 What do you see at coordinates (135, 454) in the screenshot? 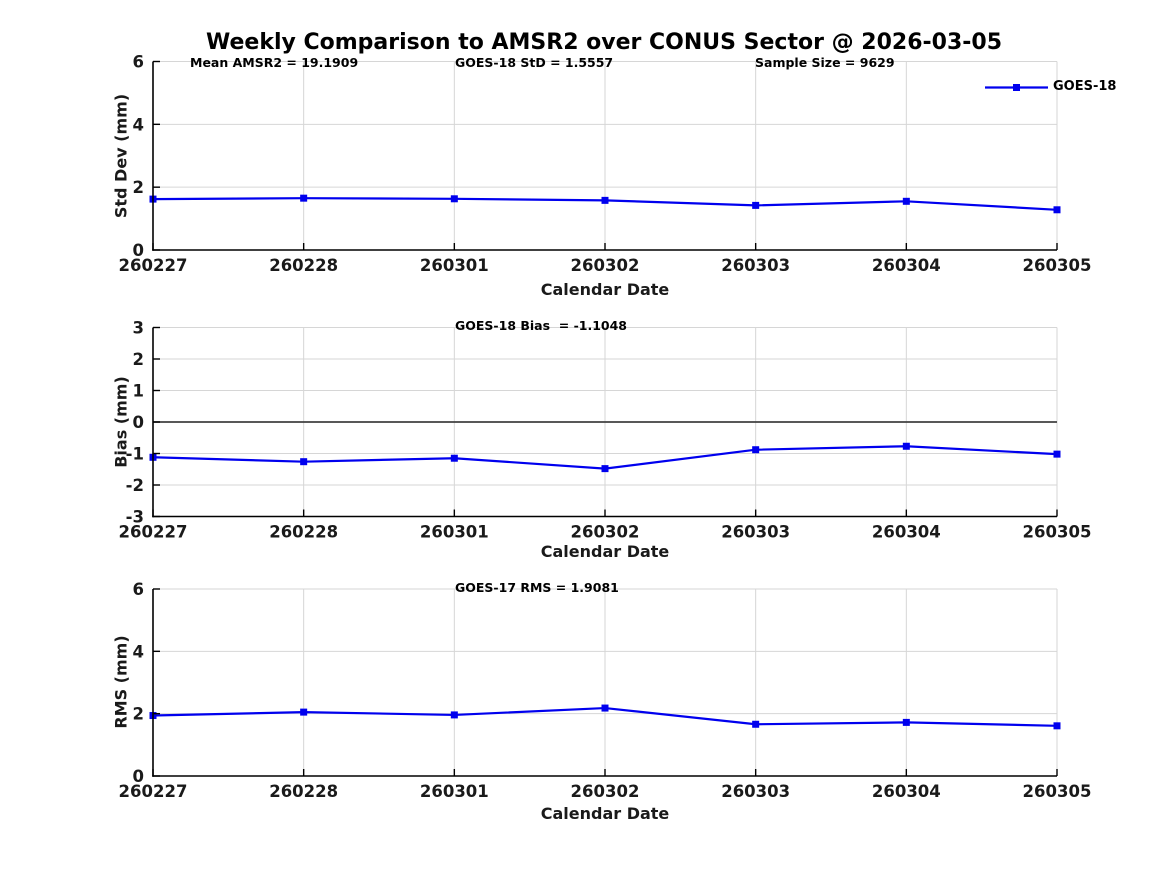
I see `y-tick-label: -1` at bounding box center [135, 454].